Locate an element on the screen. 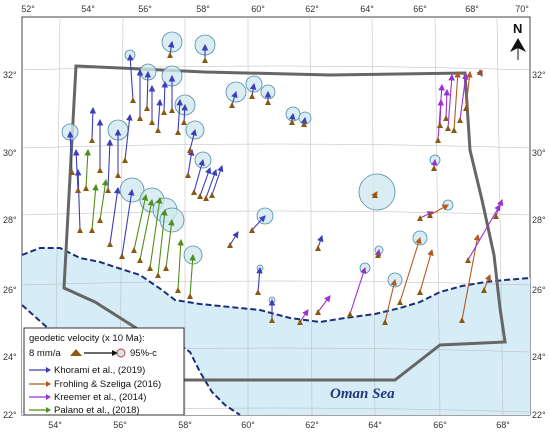 The width and height of the screenshot is (550, 445). legend-arrowhead-icon is located at coordinates (115, 353).